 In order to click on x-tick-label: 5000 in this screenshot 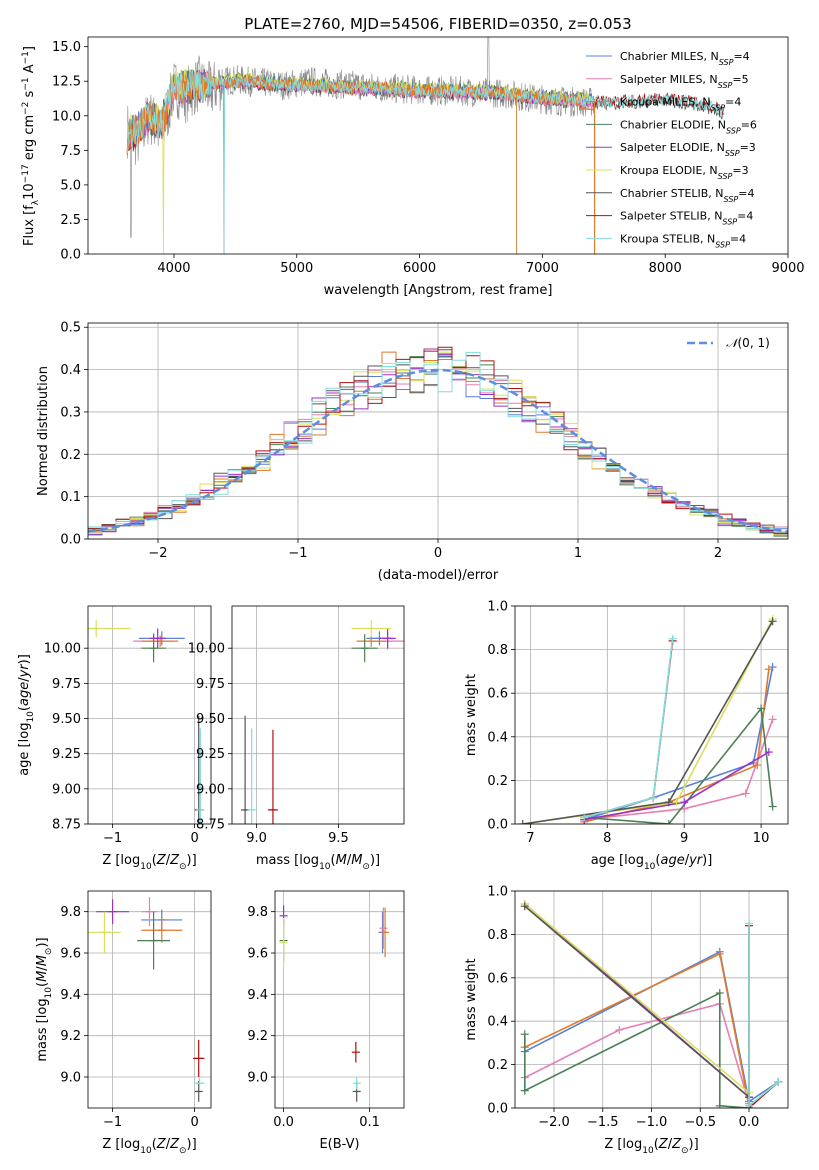, I will do `click(296, 268)`.